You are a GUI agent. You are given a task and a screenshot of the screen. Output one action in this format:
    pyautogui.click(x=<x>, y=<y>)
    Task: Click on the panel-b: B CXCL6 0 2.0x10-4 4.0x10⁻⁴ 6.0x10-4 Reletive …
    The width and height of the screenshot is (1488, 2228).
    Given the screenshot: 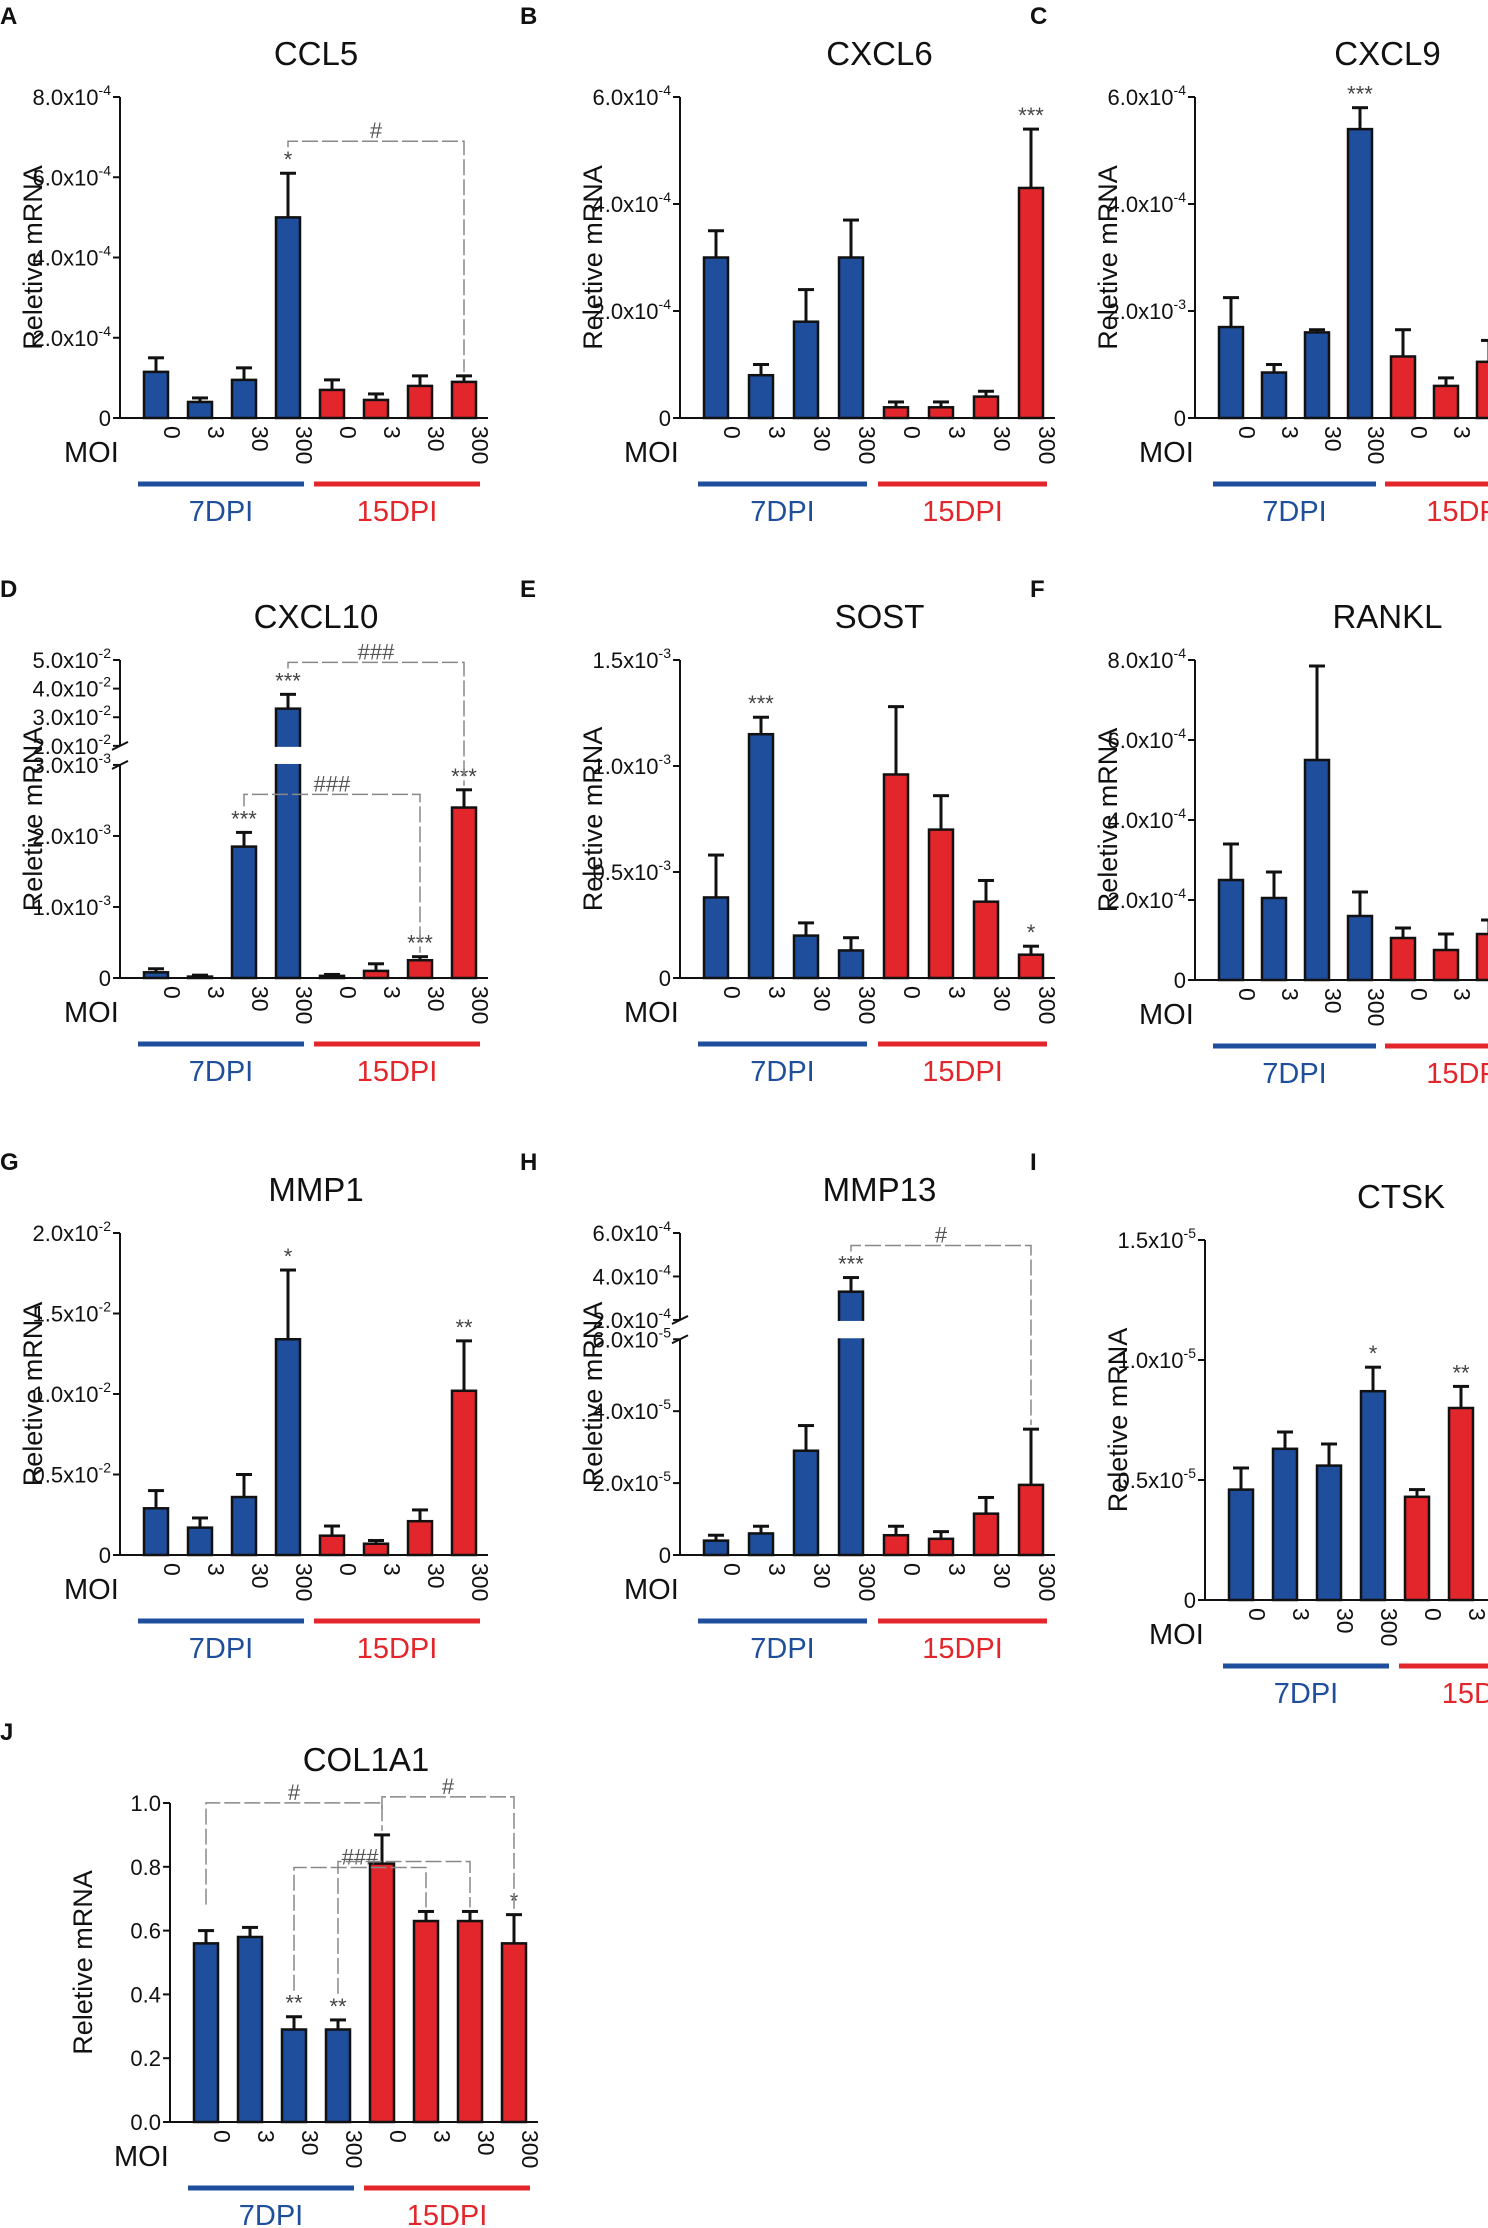 What is the action you would take?
    pyautogui.click(x=790, y=265)
    